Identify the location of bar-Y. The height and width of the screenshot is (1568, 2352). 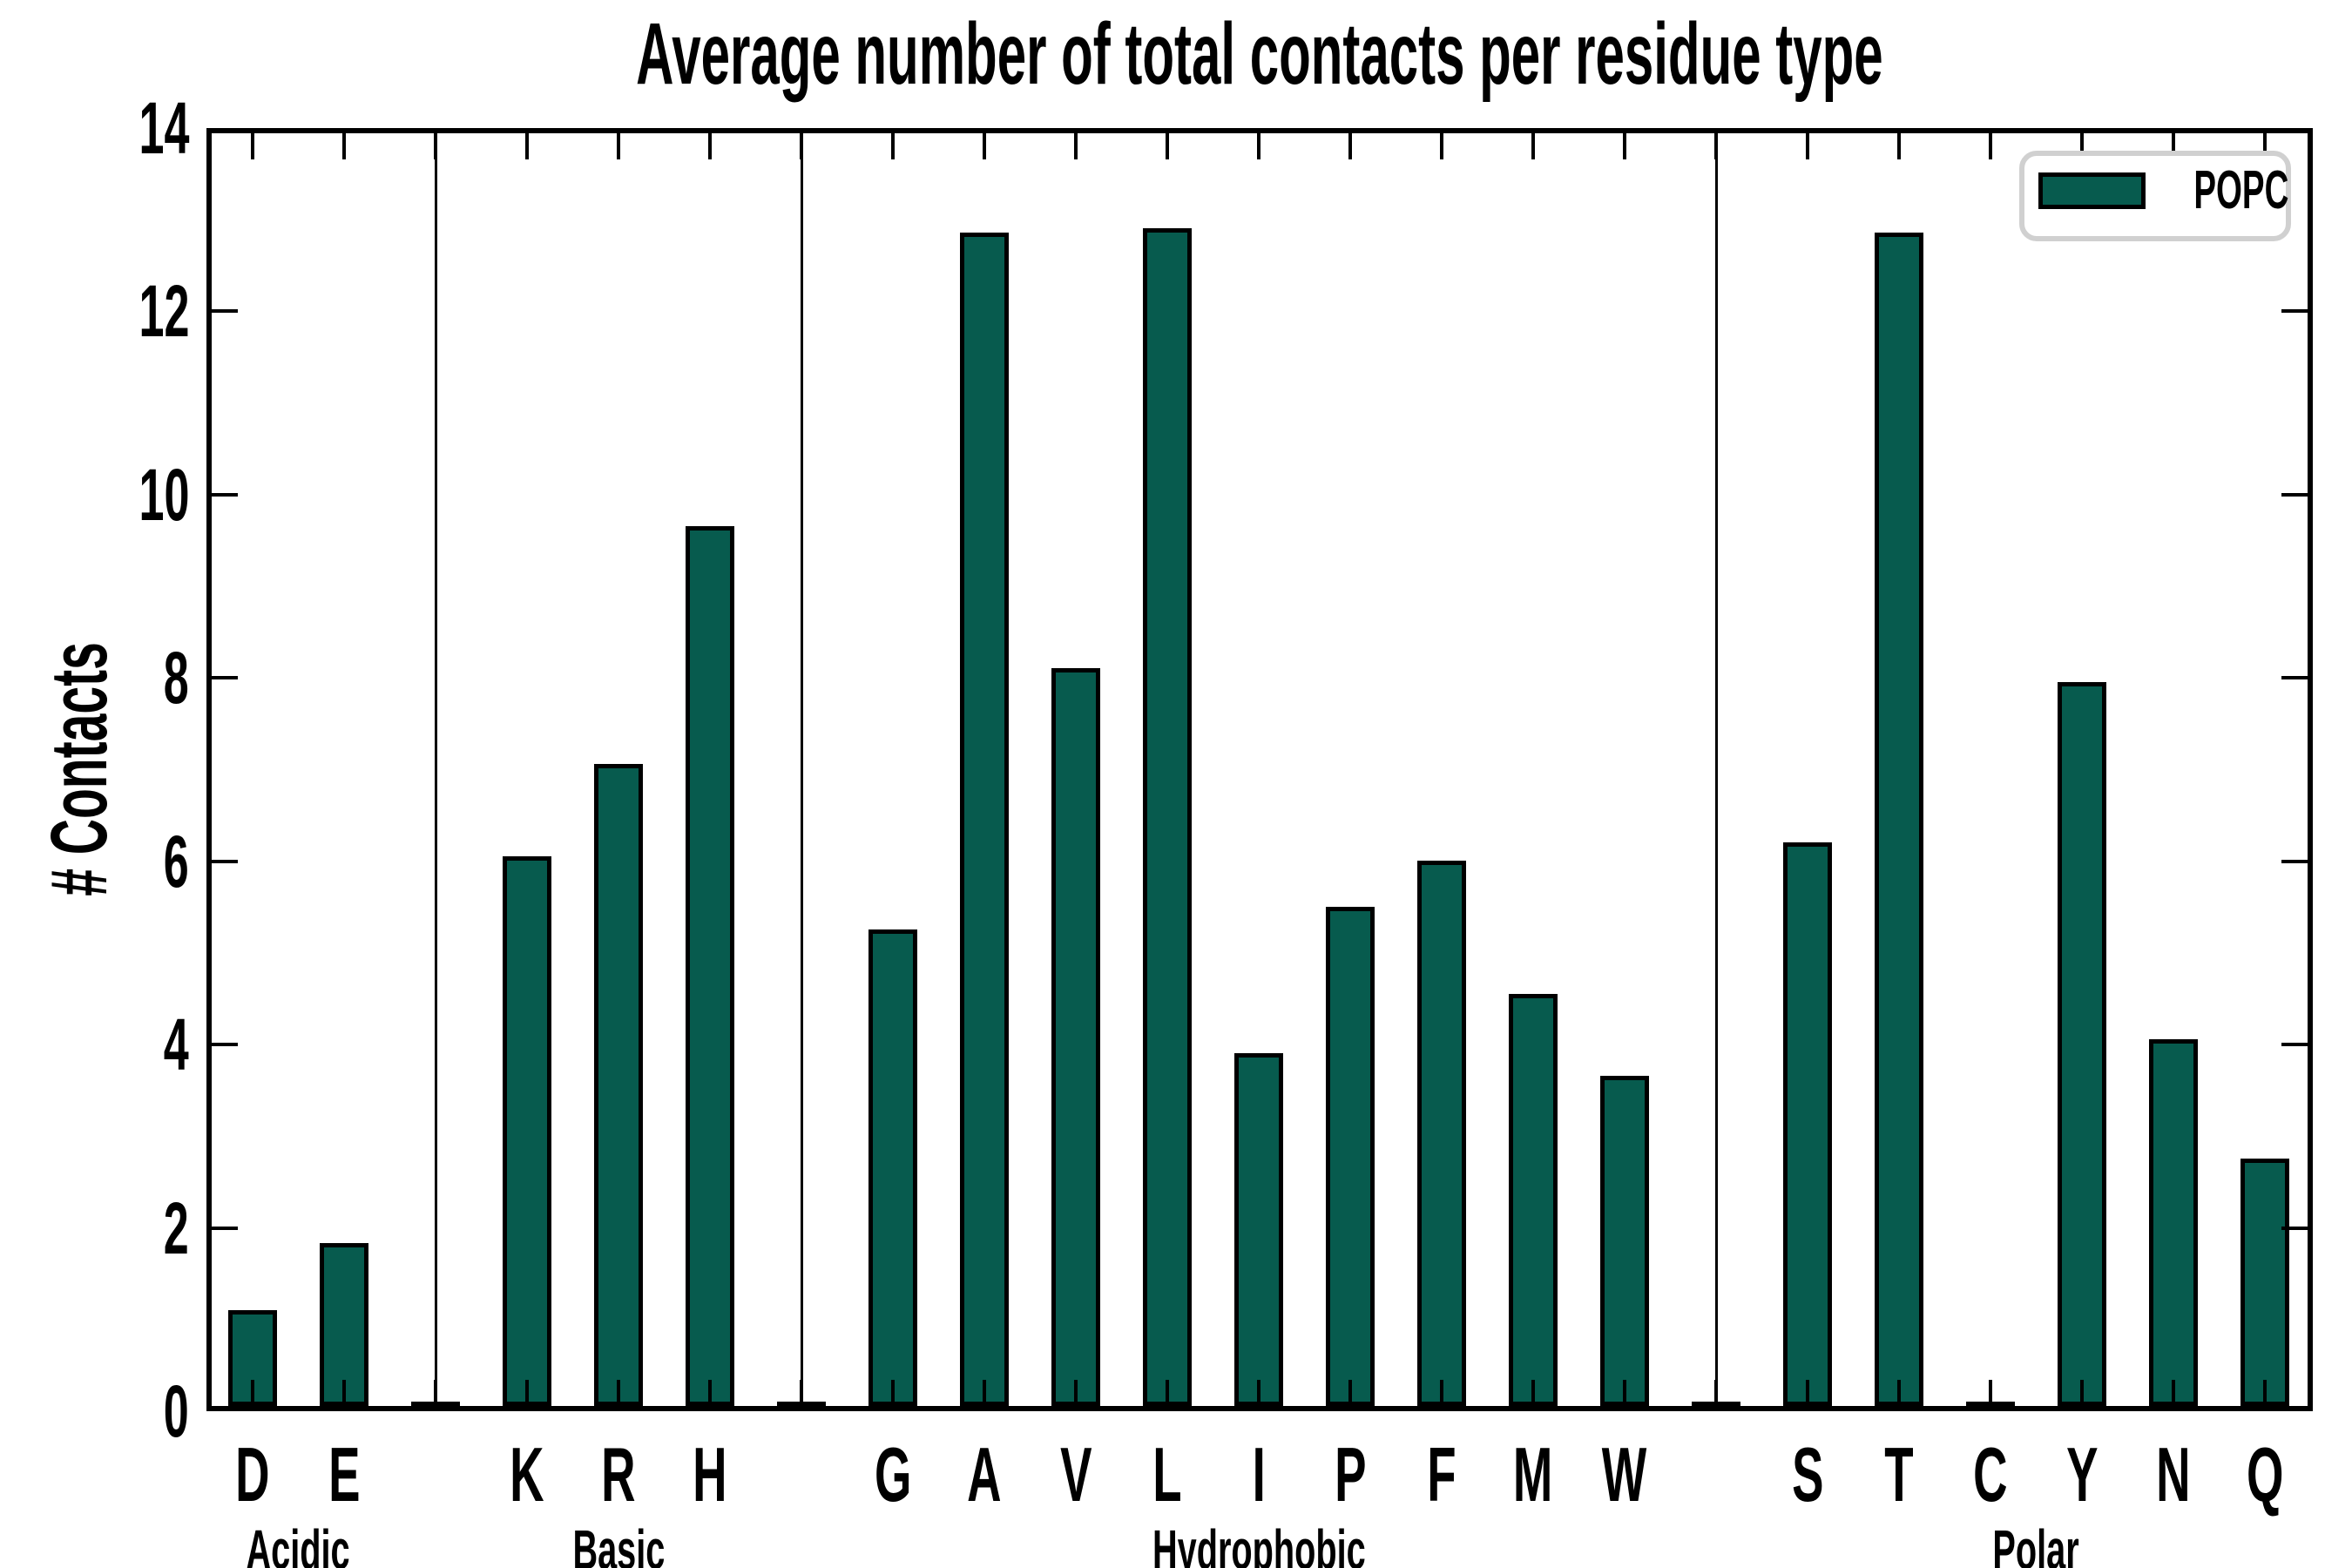
(2082, 1044).